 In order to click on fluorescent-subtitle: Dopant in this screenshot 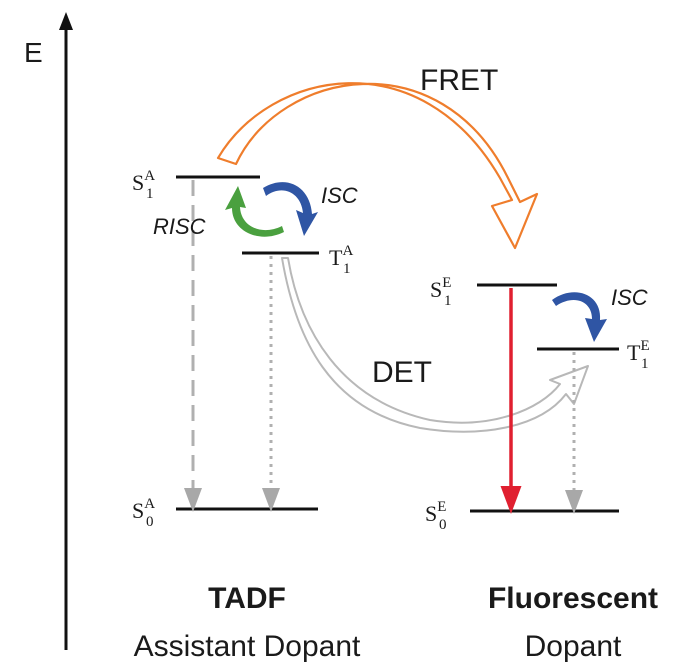, I will do `click(573, 646)`.